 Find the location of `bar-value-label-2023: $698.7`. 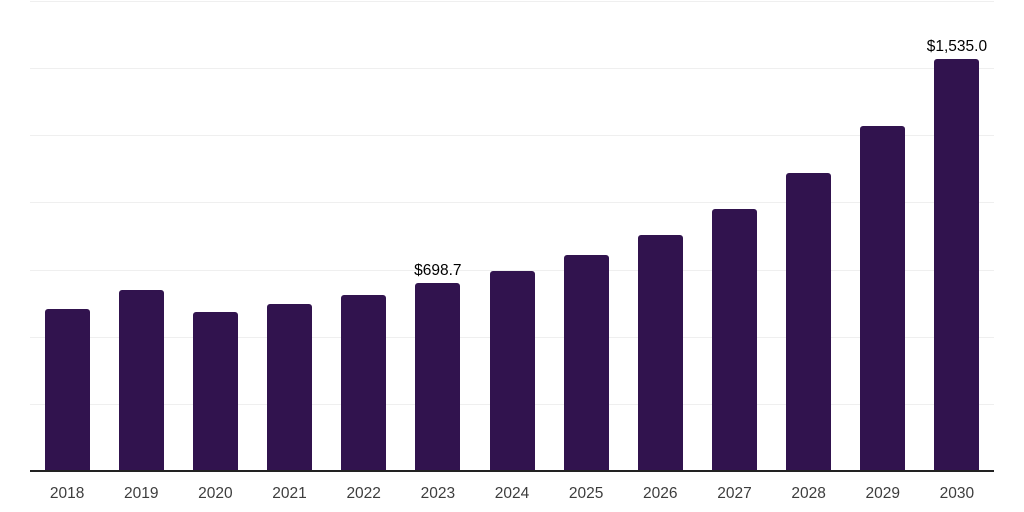

bar-value-label-2023: $698.7 is located at coordinates (438, 271).